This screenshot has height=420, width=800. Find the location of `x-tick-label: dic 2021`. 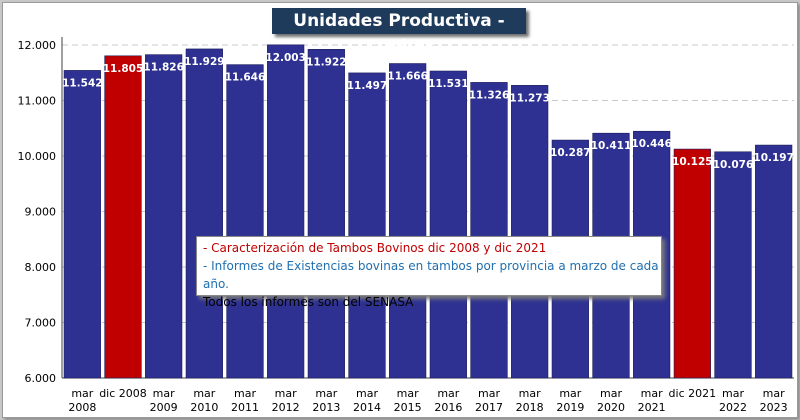

x-tick-label: dic 2021 is located at coordinates (693, 393).